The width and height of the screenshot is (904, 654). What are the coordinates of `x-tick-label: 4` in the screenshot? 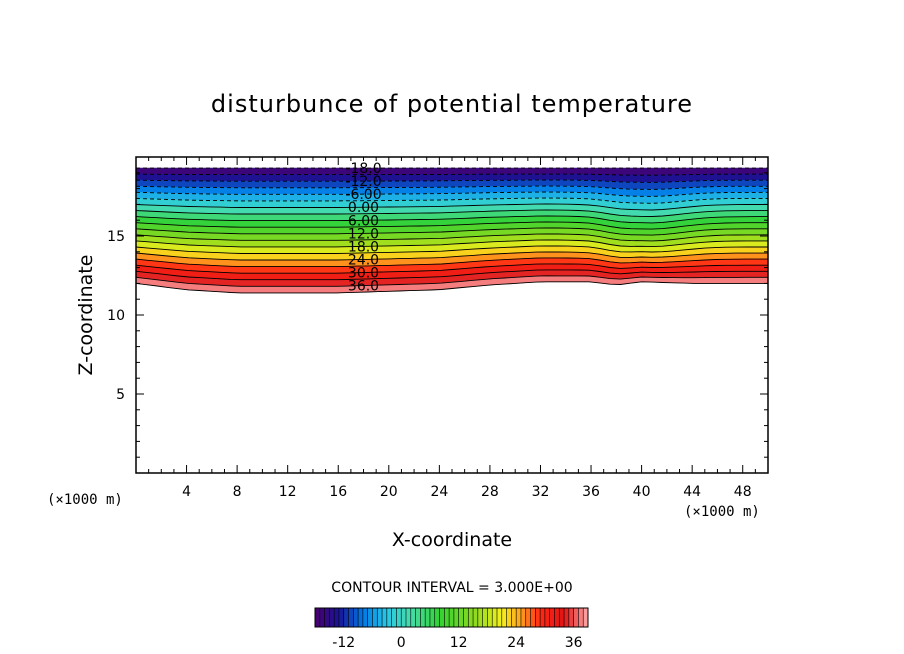 It's located at (186, 492).